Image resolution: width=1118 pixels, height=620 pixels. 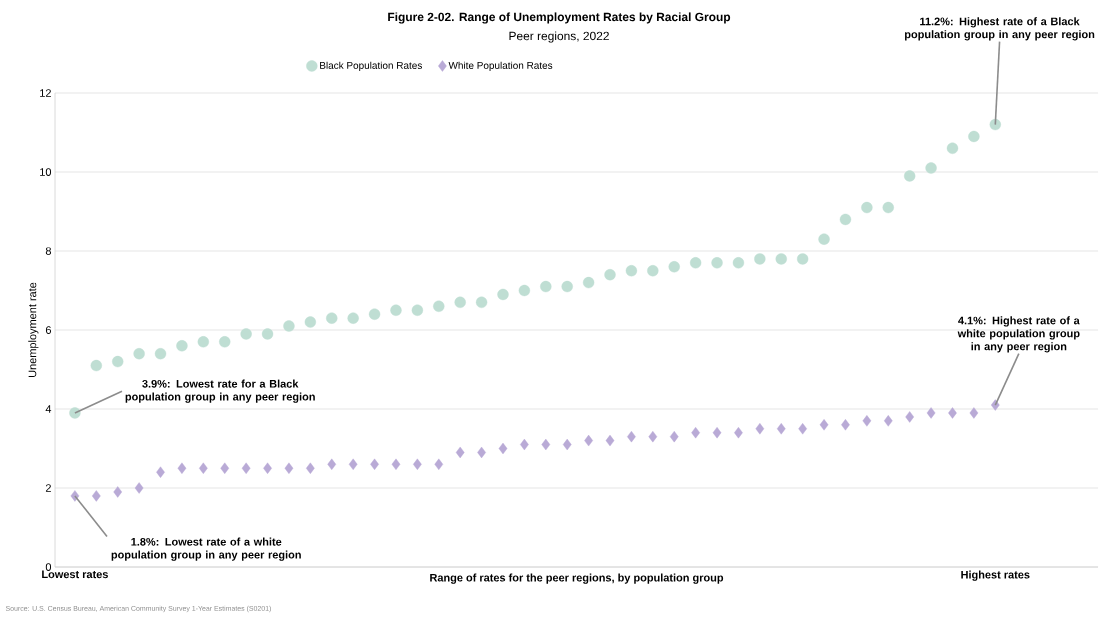 What do you see at coordinates (559, 37) in the screenshot?
I see `chart-subtitle: Peer regions, 2022` at bounding box center [559, 37].